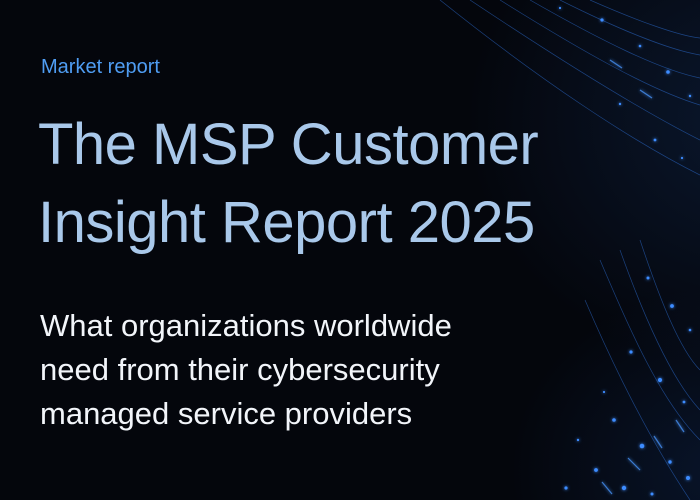 The height and width of the screenshot is (500, 700). Describe the element at coordinates (100, 67) in the screenshot. I see `report-category-label: Market report` at that location.